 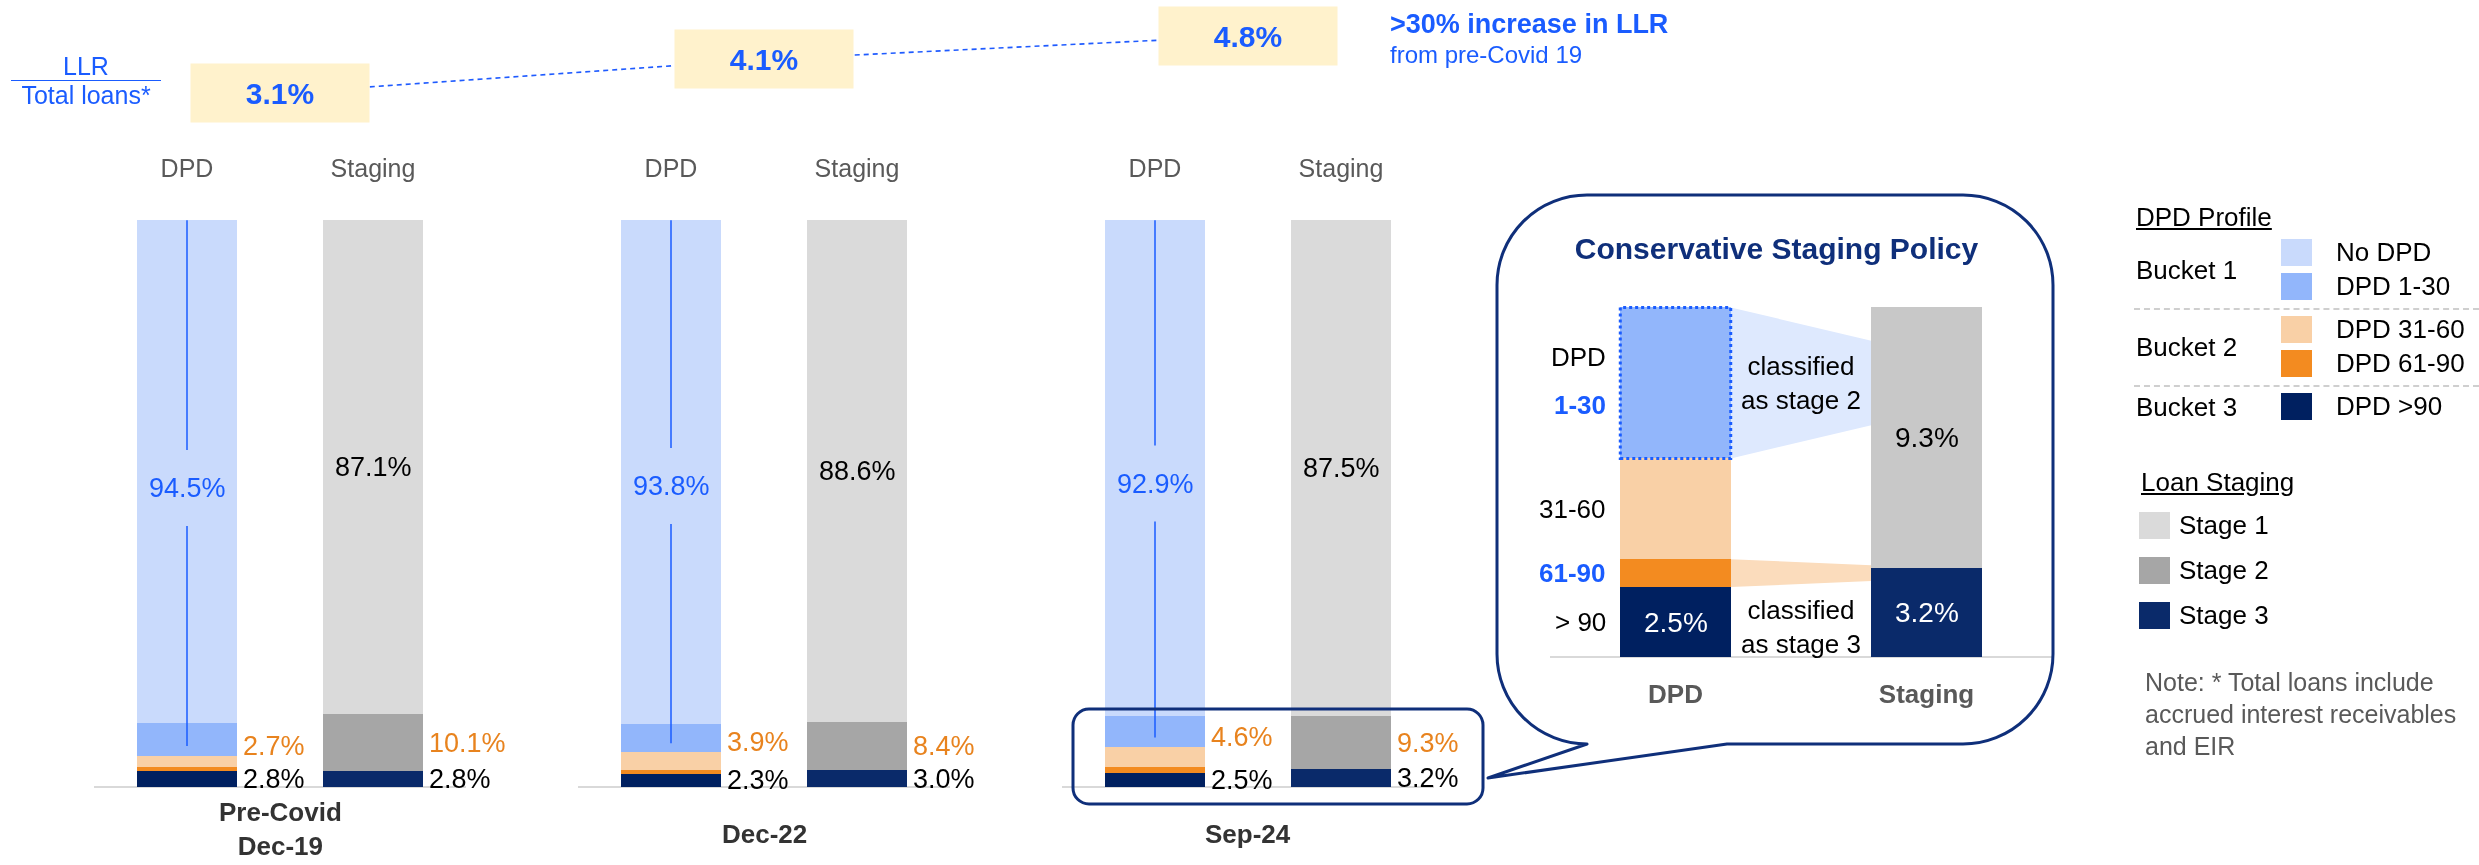 What do you see at coordinates (1486, 54) in the screenshot?
I see `annotation: from pre-Covid 19` at bounding box center [1486, 54].